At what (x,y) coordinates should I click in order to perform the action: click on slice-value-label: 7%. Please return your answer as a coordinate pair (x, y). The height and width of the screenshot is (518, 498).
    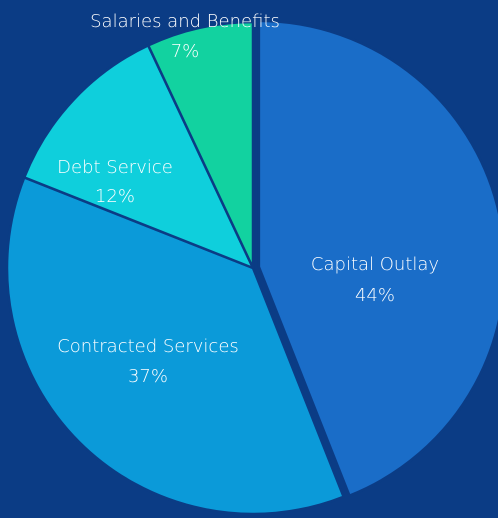
    Looking at the image, I should click on (185, 51).